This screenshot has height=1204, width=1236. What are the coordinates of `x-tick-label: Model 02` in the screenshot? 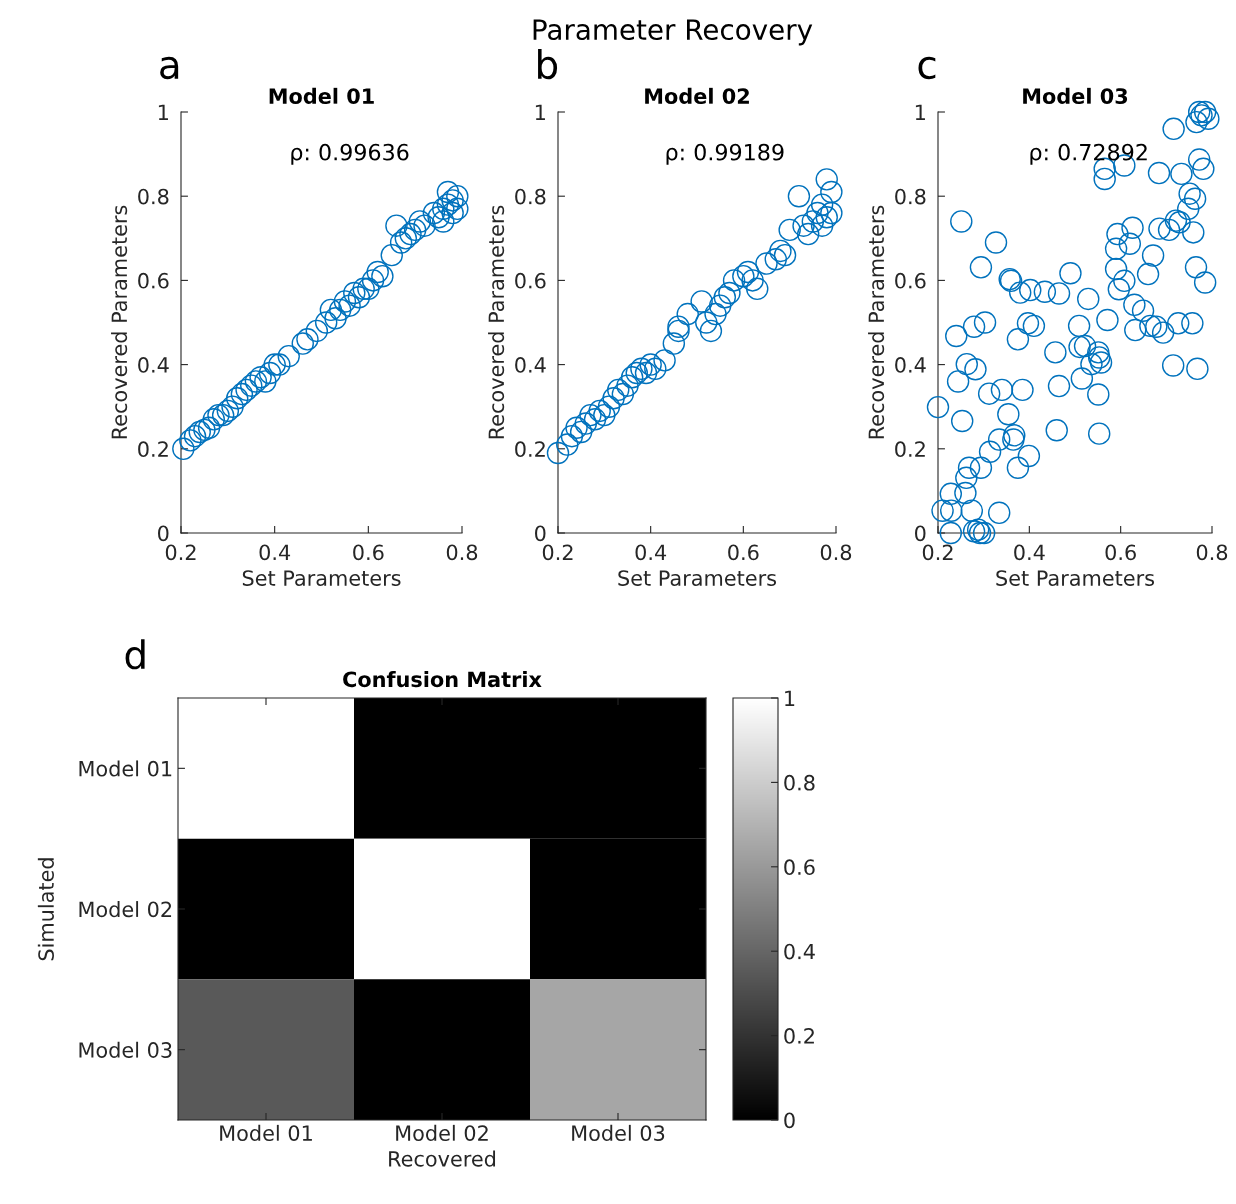 It's located at (442, 1132).